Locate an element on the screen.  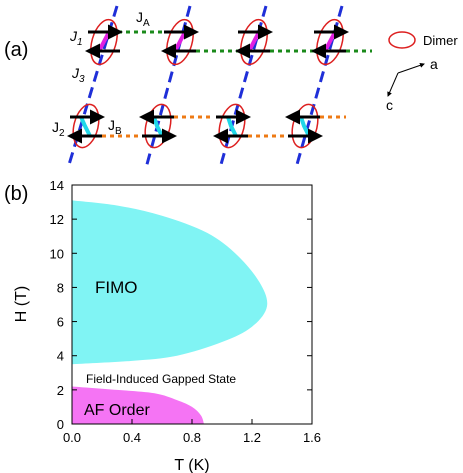
af-order-region is located at coordinates (138, 405).